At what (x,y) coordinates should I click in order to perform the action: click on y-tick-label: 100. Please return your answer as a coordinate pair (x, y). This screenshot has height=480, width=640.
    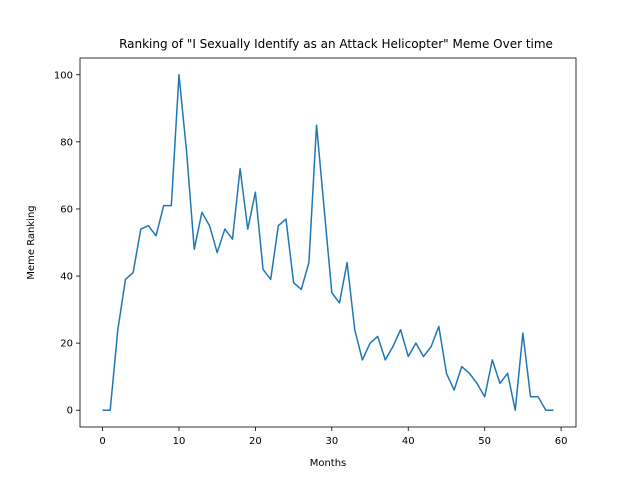
    Looking at the image, I should click on (63, 75).